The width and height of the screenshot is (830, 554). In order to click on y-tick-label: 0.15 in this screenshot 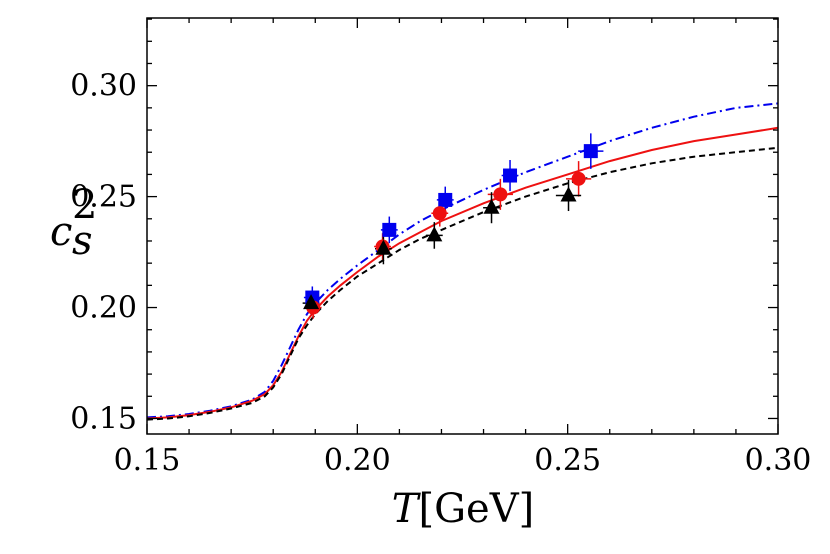, I will do `click(103, 418)`.